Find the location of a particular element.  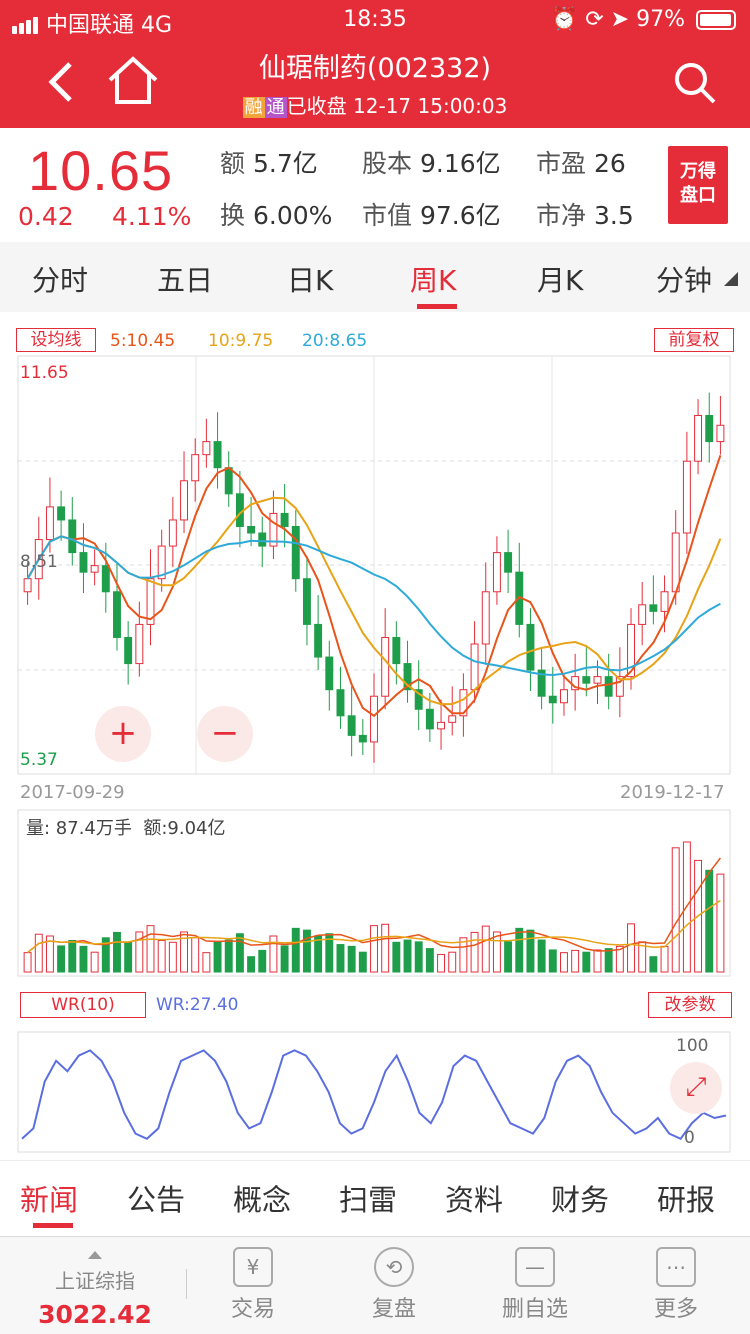

replay-button: ⟲ 复盘 is located at coordinates (394, 1285).